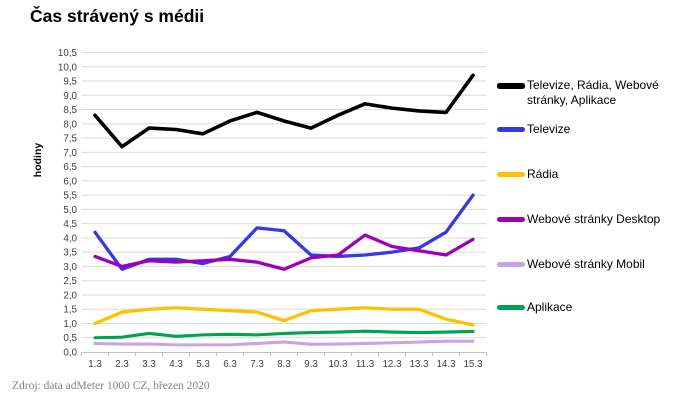 Image resolution: width=700 pixels, height=400 pixels. I want to click on y-tick-label: 10,5, so click(68, 53).